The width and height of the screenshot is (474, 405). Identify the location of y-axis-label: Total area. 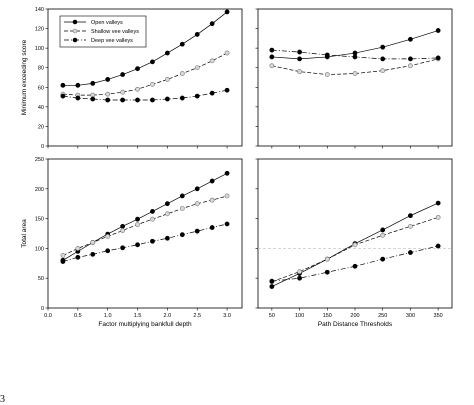
(24, 233).